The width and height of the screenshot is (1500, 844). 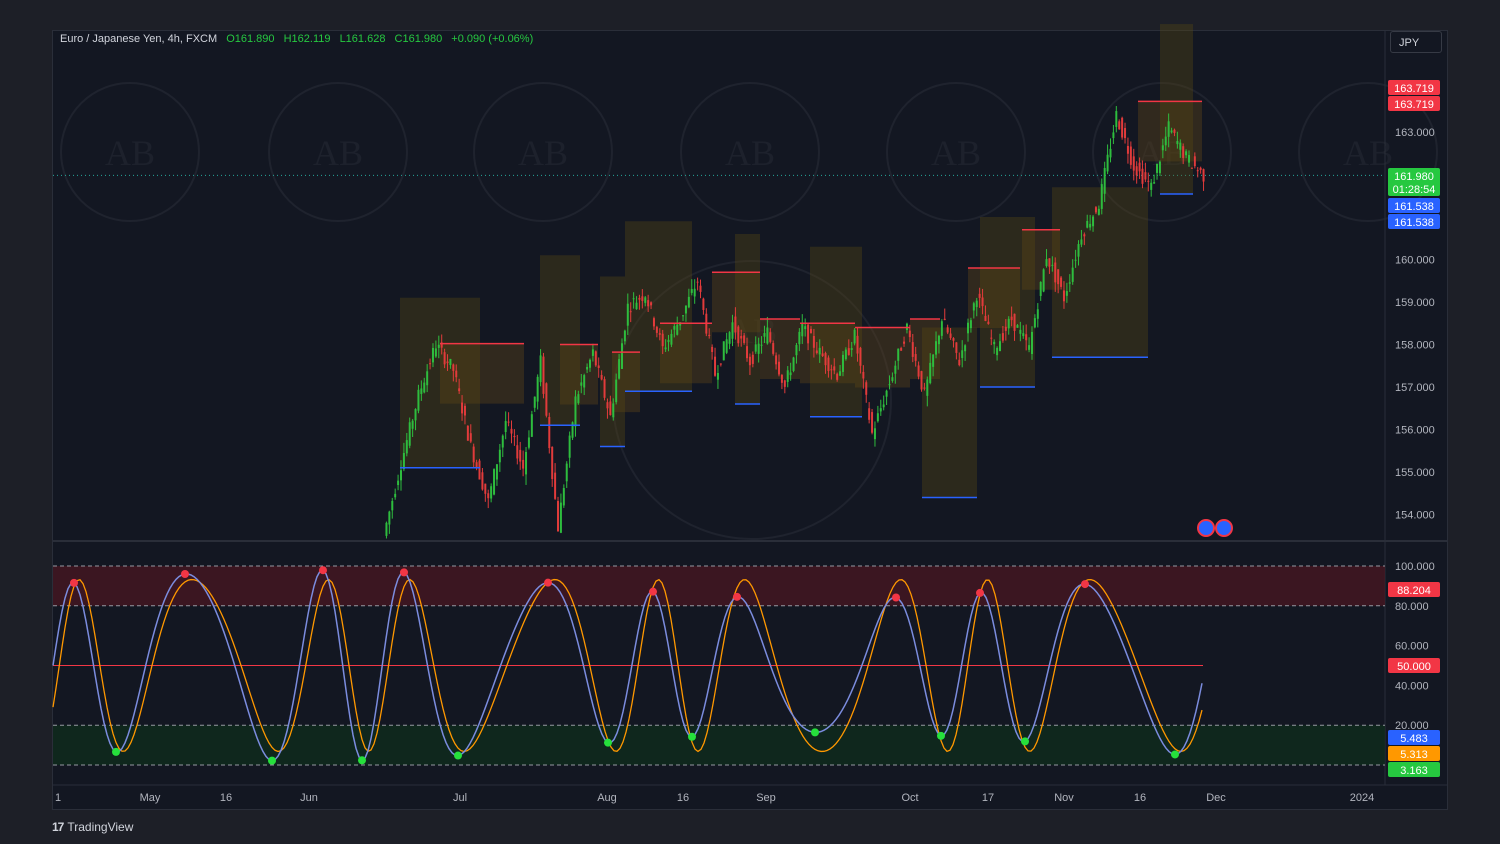 What do you see at coordinates (460, 798) in the screenshot?
I see `time-axis-label: Jul` at bounding box center [460, 798].